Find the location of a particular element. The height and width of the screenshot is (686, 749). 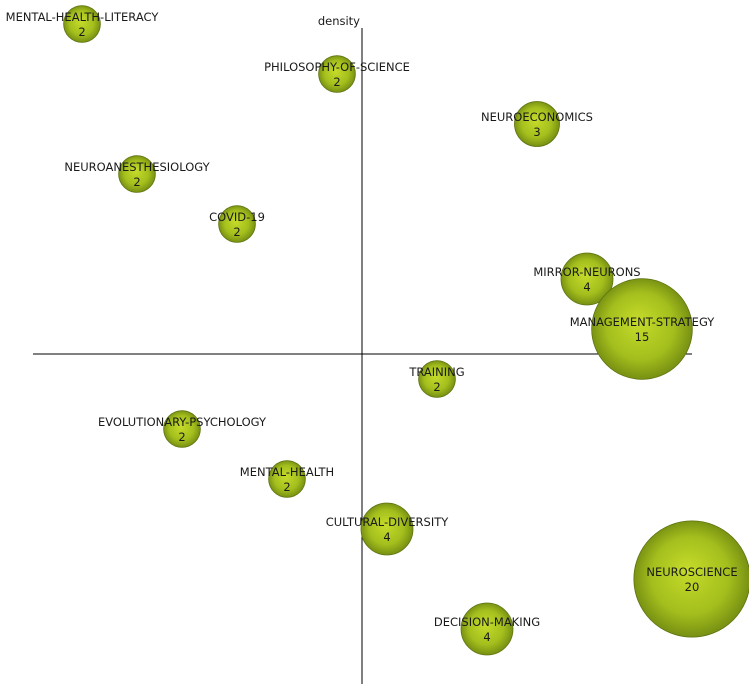

bubble-label: MENTAL-HEALTH is located at coordinates (287, 472).